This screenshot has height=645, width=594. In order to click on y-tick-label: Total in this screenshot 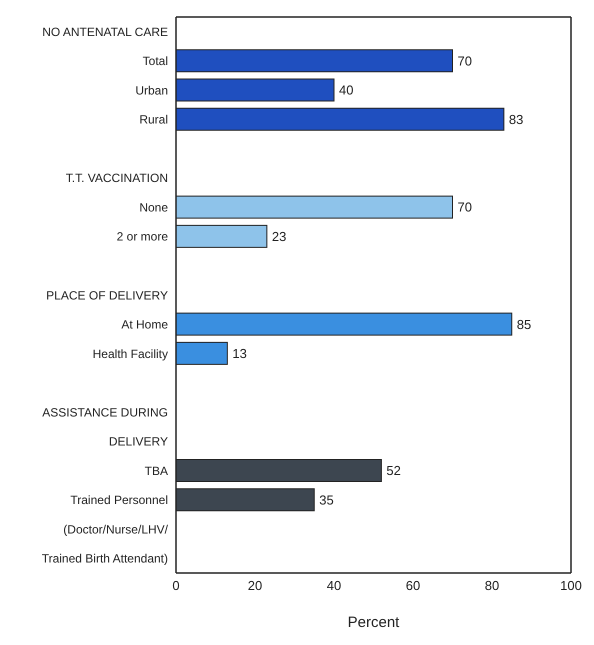, I will do `click(155, 61)`.